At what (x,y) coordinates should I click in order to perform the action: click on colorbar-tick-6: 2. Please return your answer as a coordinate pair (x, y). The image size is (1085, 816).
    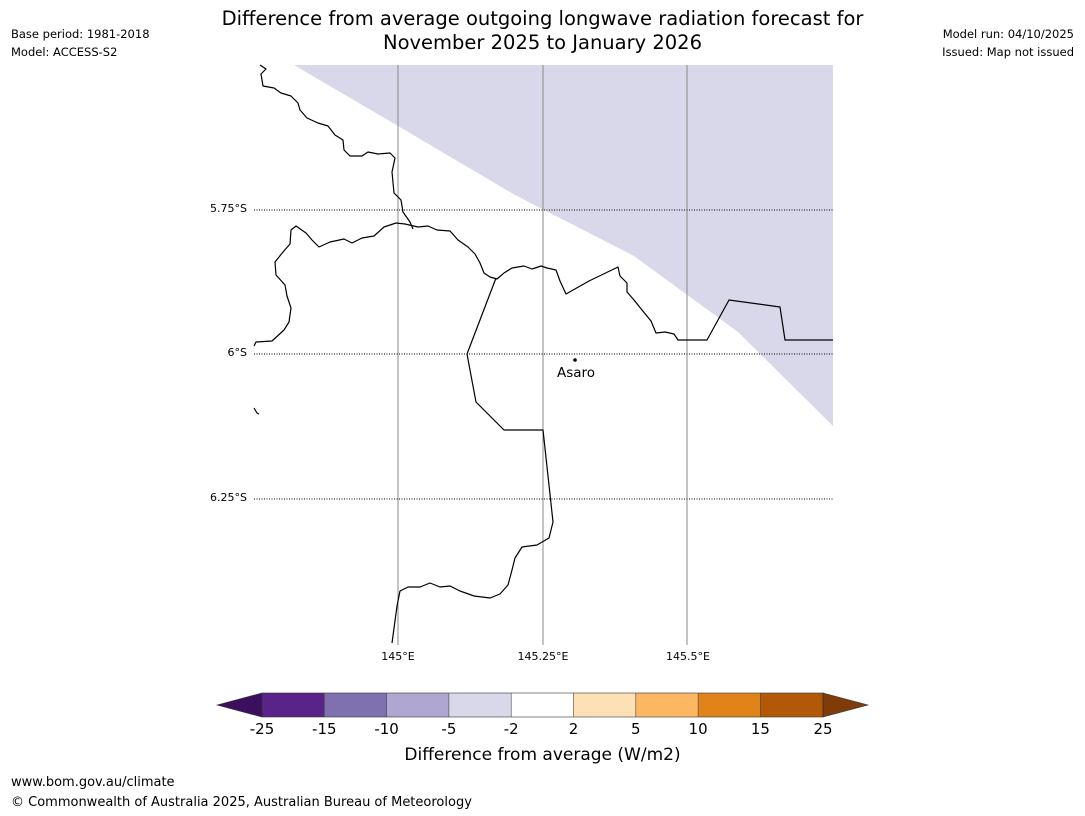
    Looking at the image, I should click on (573, 729).